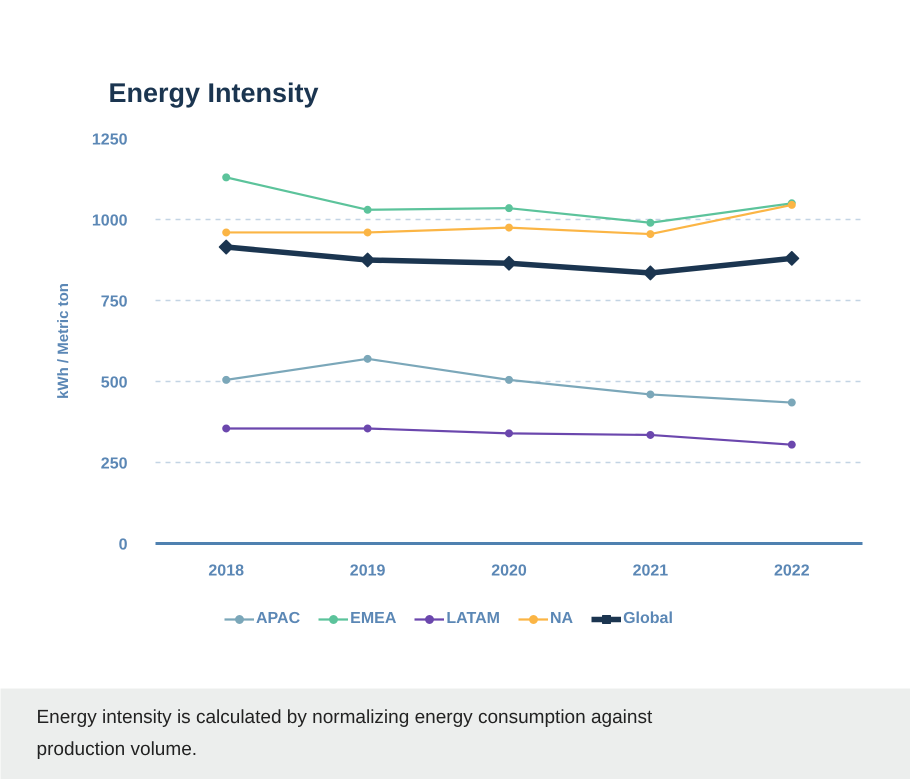 The width and height of the screenshot is (910, 779). Describe the element at coordinates (123, 545) in the screenshot. I see `y-tick-label: 0` at that location.